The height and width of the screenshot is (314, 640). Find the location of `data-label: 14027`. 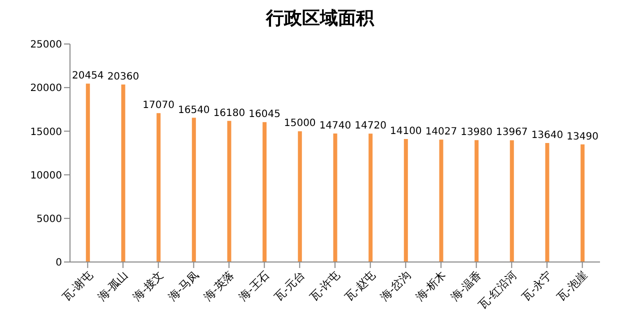

data-label: 14027 is located at coordinates (441, 132).